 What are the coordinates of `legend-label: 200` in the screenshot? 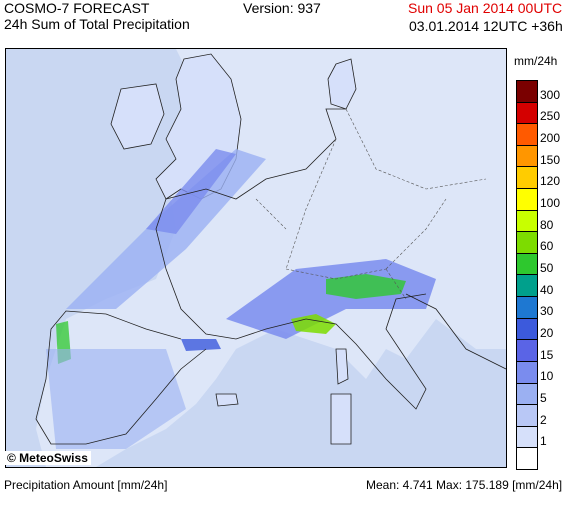 It's located at (550, 138).